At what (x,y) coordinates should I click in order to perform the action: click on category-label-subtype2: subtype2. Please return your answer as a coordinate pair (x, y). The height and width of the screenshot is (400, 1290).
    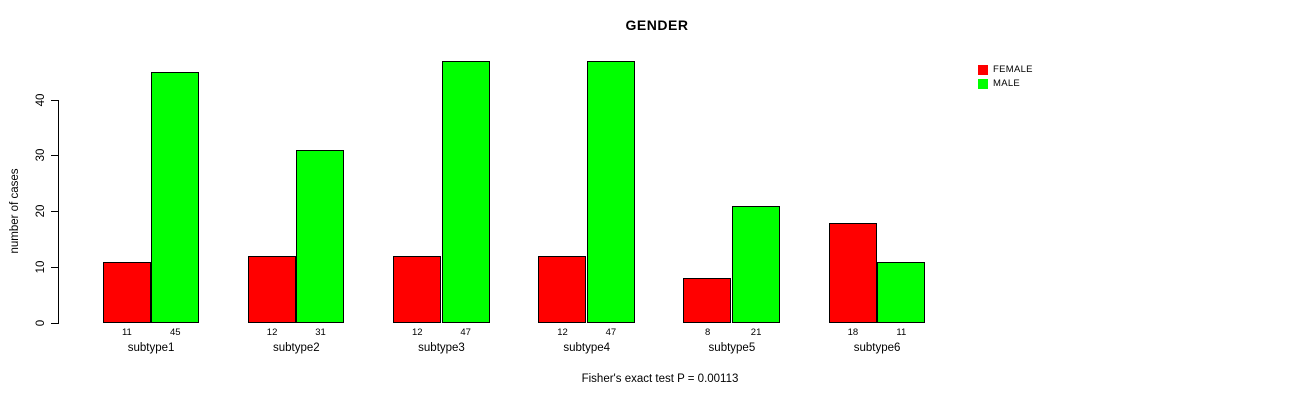
    Looking at the image, I should click on (296, 348).